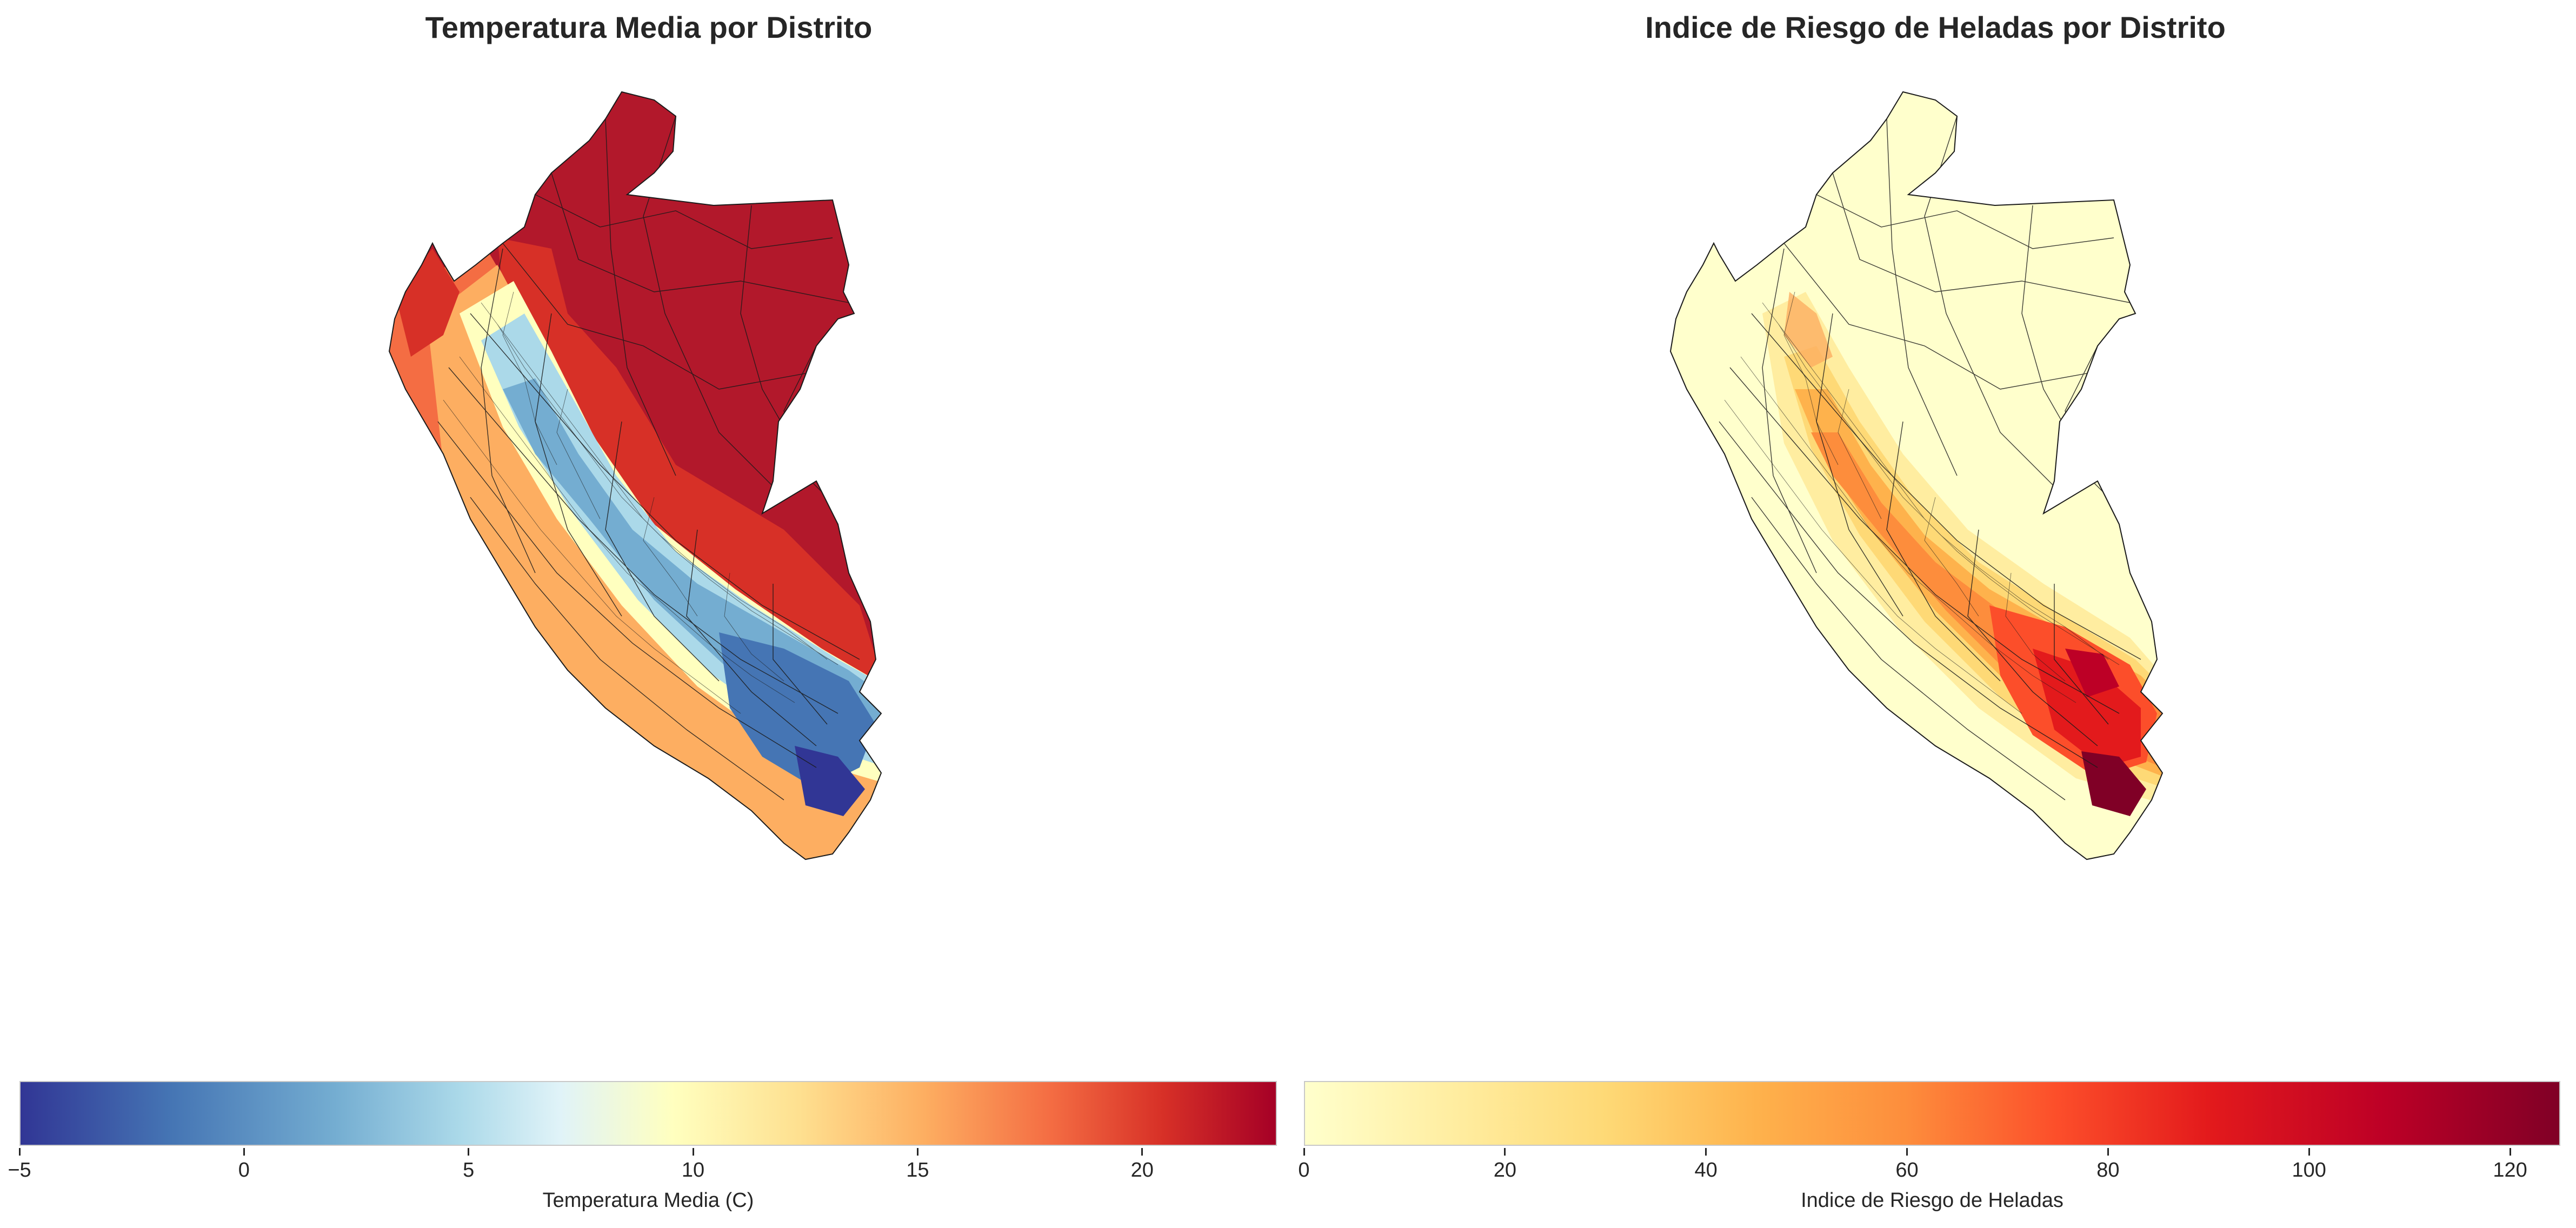 The width and height of the screenshot is (2576, 1228). I want to click on temperature-colorbar-tick-label: 0, so click(244, 1170).